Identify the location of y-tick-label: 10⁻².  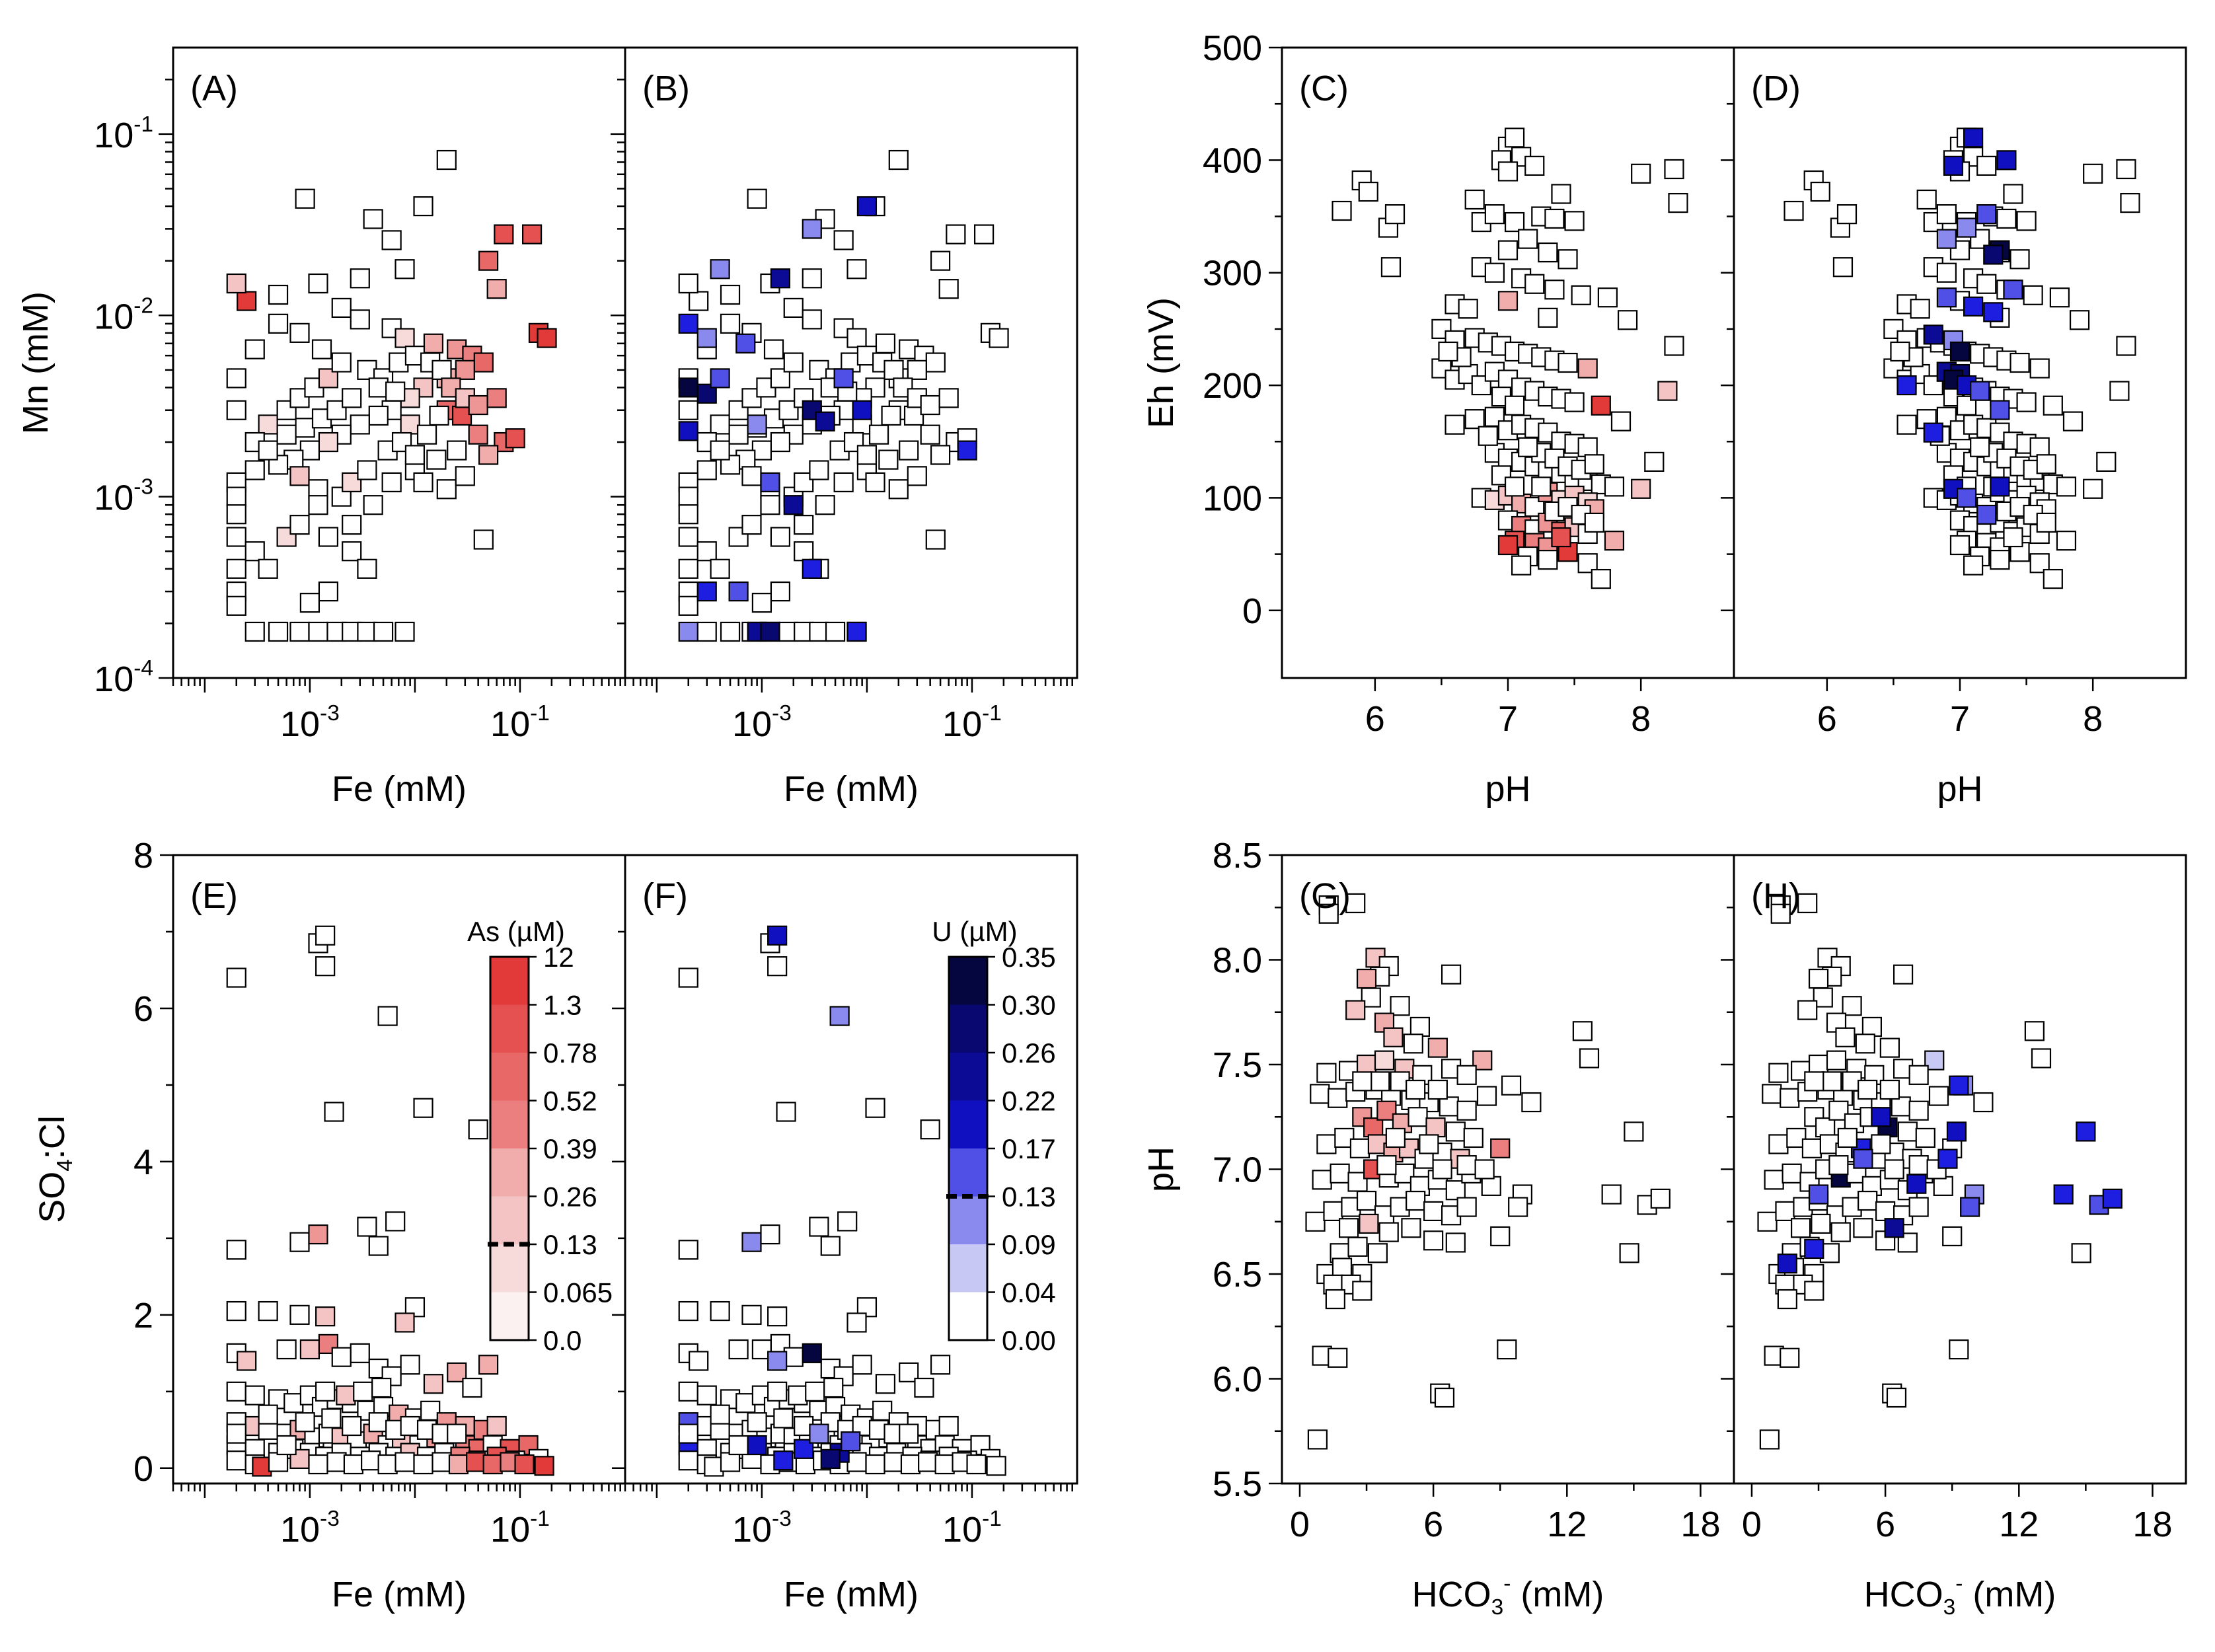
(123, 315).